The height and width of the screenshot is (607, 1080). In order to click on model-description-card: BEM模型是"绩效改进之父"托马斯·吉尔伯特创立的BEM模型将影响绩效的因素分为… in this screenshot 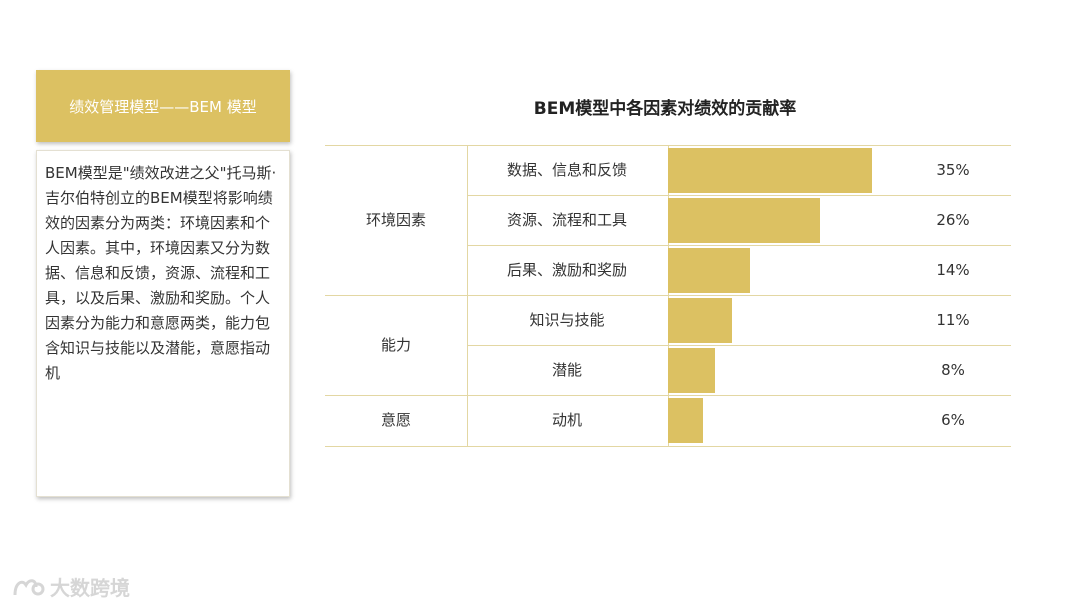, I will do `click(163, 323)`.